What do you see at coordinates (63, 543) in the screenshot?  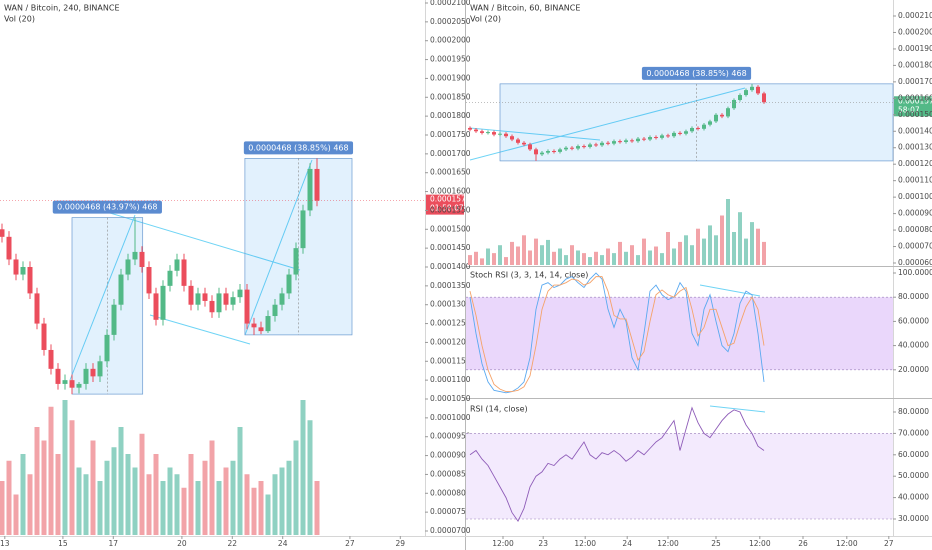 I see `x-tick-label: 15` at bounding box center [63, 543].